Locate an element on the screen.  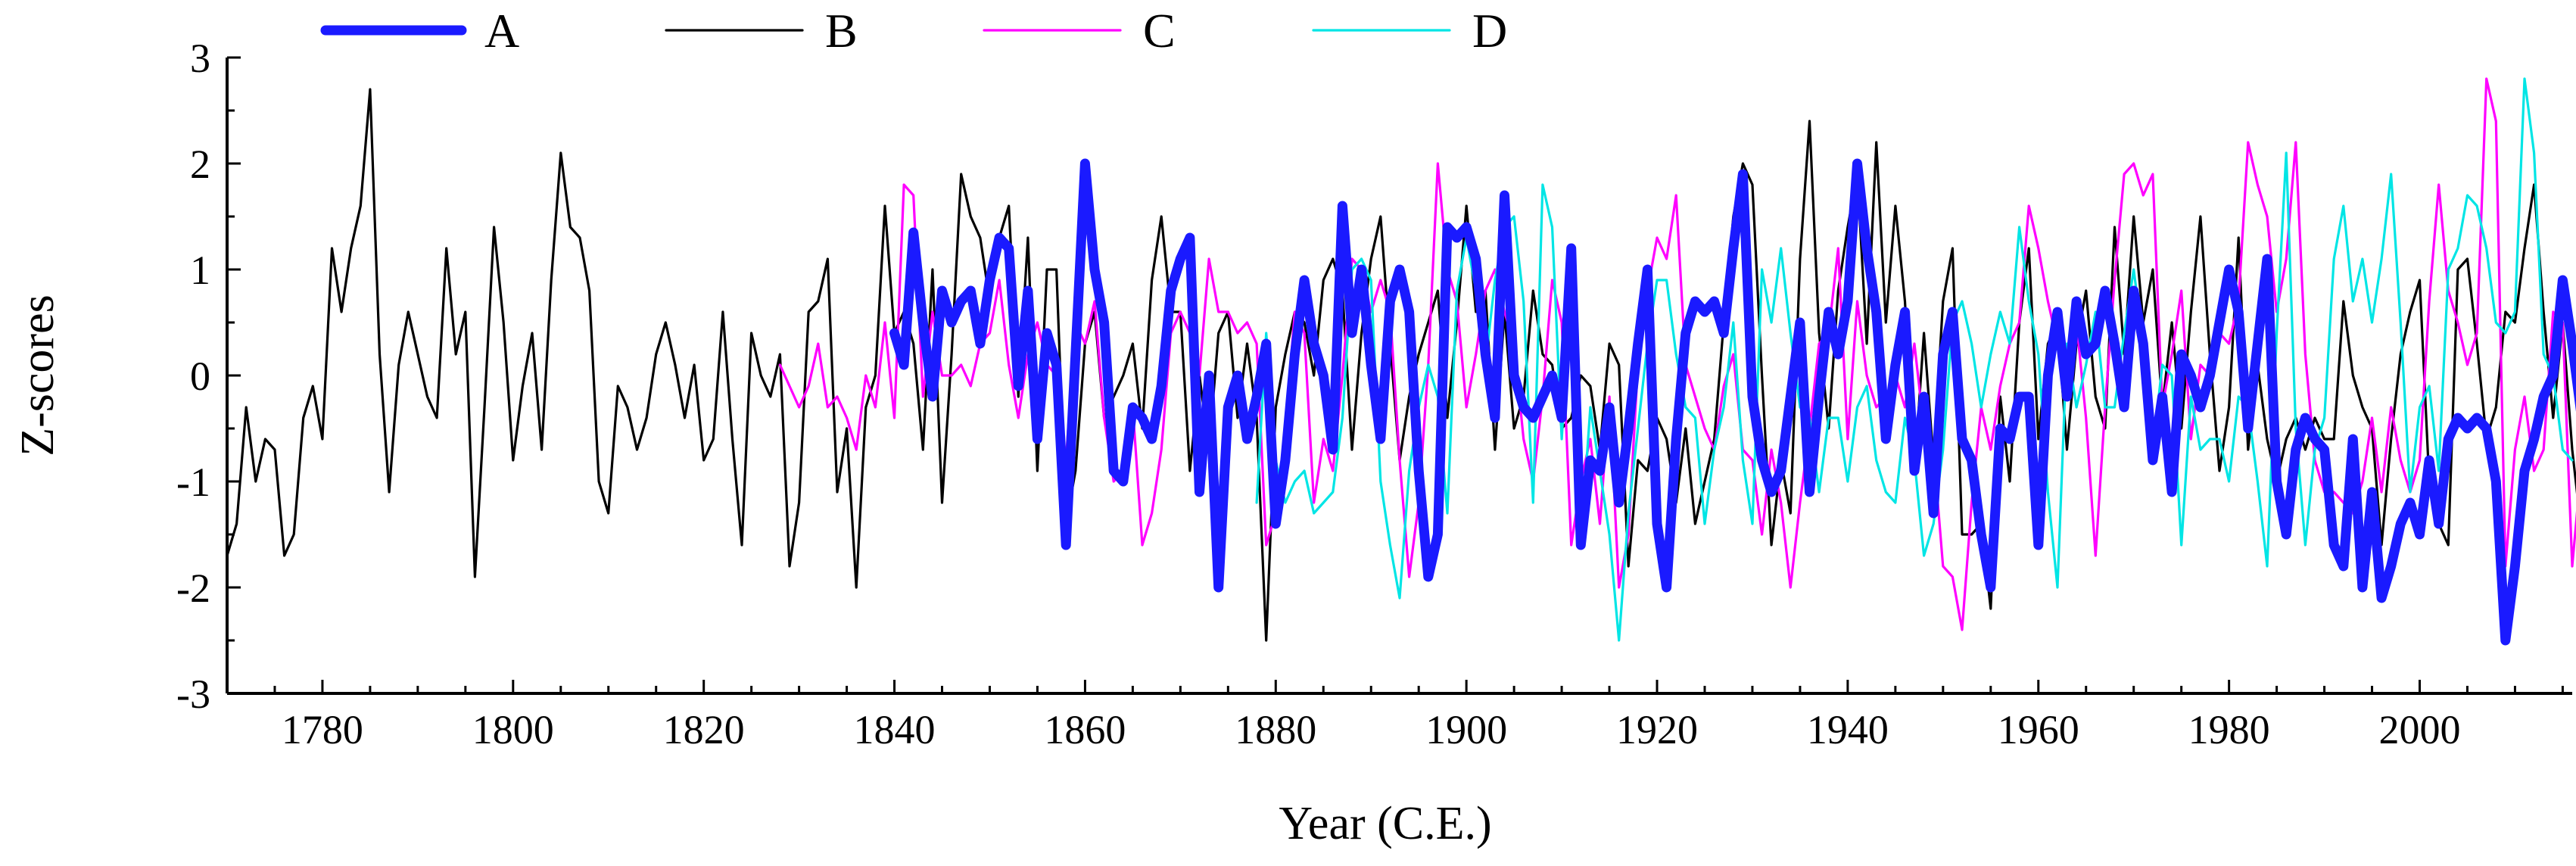
x-tick-label: 1780 is located at coordinates (322, 729).